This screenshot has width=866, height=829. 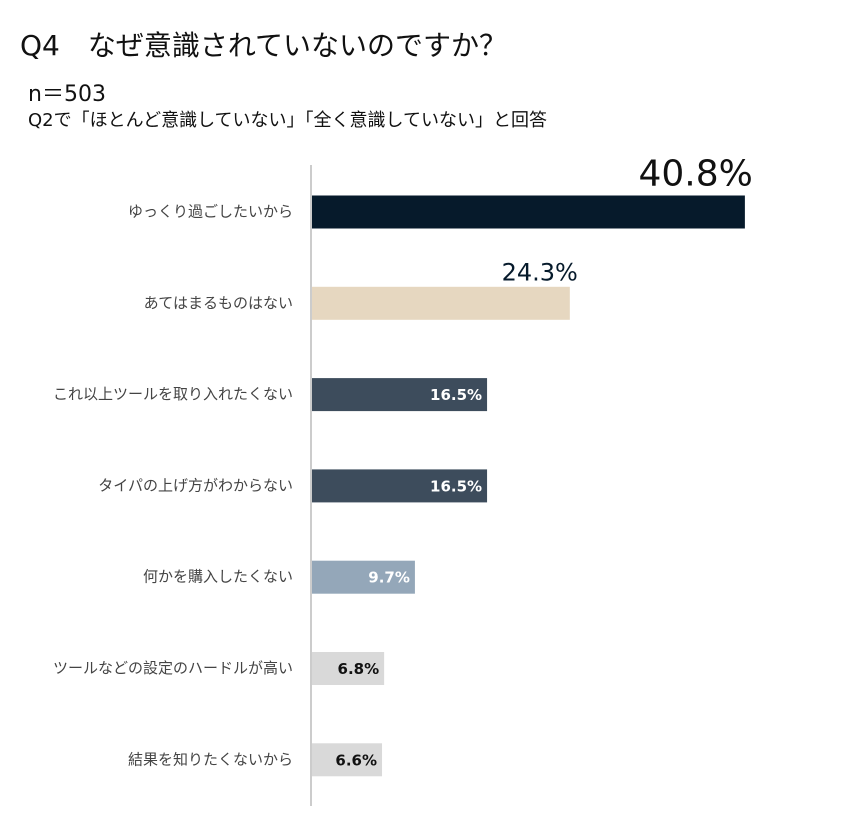 What do you see at coordinates (356, 760) in the screenshot?
I see `value-label: 6.6%` at bounding box center [356, 760].